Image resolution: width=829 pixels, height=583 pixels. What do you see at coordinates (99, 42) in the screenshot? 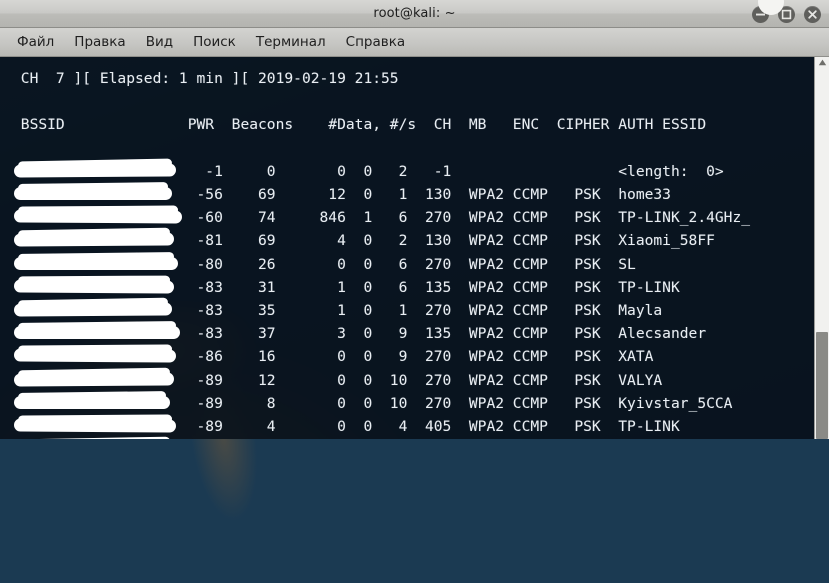
I see `menu-item-edit: Правка` at bounding box center [99, 42].